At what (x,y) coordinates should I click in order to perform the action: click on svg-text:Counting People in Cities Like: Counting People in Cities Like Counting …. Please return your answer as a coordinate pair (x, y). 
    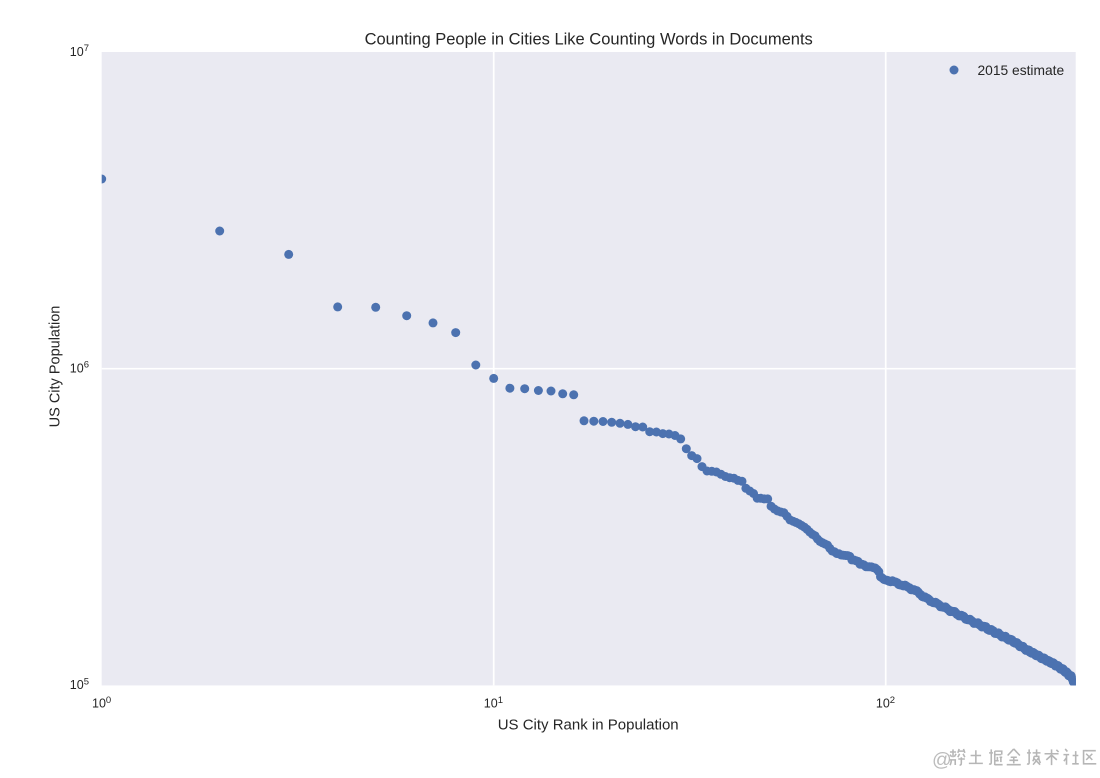
    Looking at the image, I should click on (589, 40).